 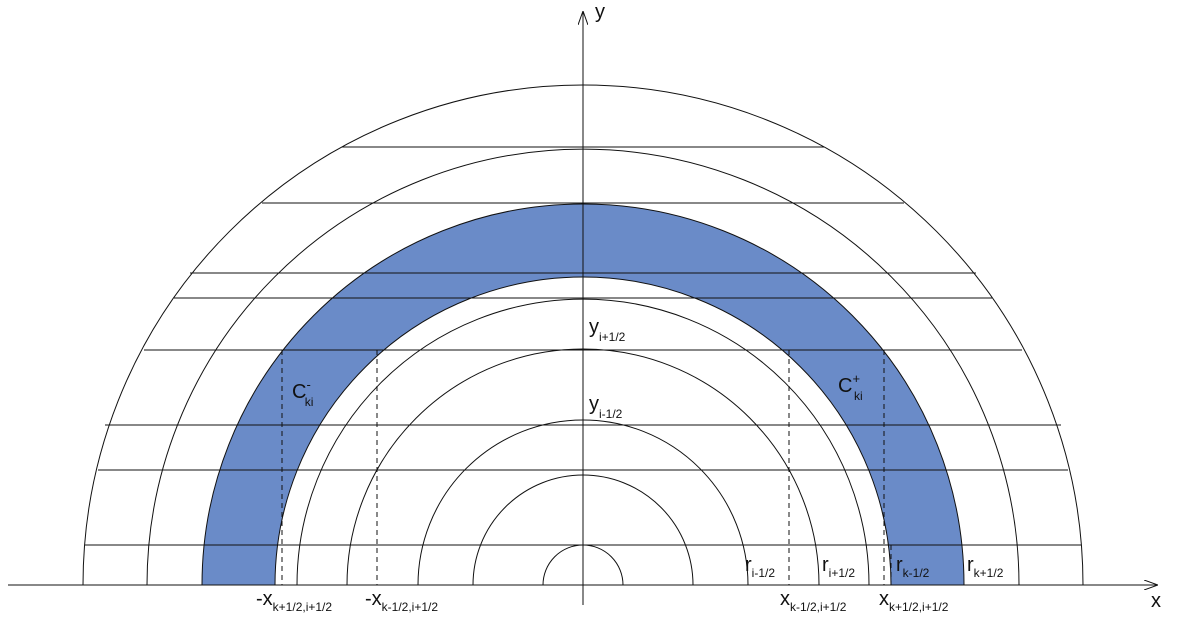 I want to click on x-k-minus-label: xk-1/2,i+1/2, so click(x=813, y=601).